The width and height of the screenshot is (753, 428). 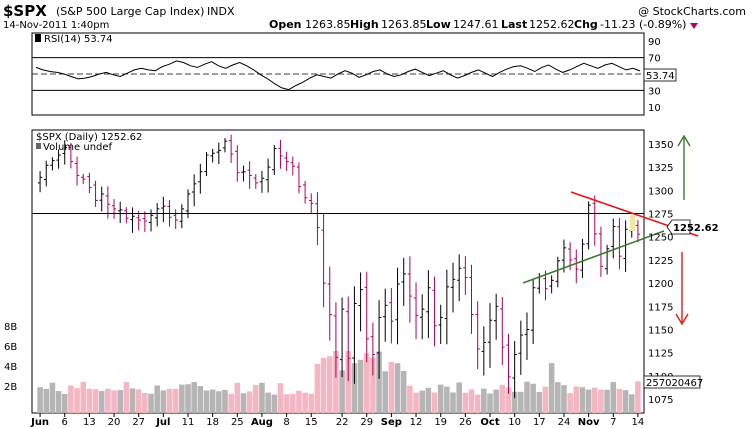 I want to click on date-tick-label: 19, so click(x=440, y=422).